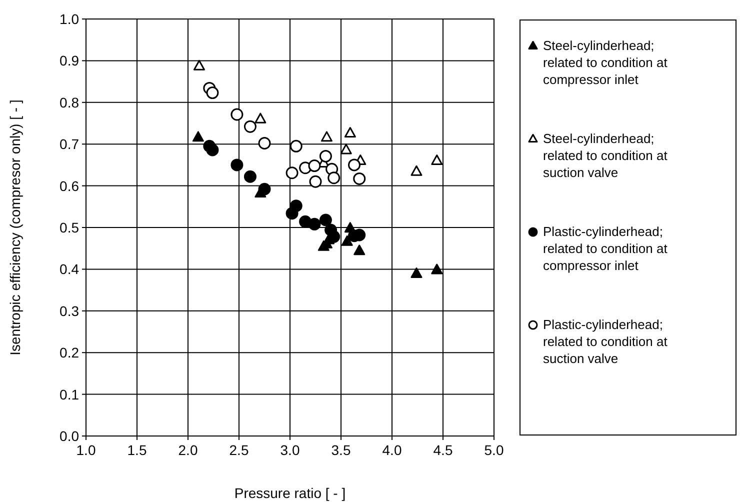 The height and width of the screenshot is (502, 742). Describe the element at coordinates (494, 450) in the screenshot. I see `x-tick-label: 5.0` at that location.